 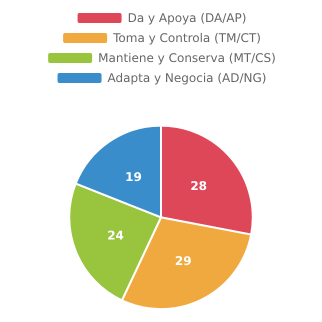 I want to click on data-label: 29, so click(x=183, y=261).